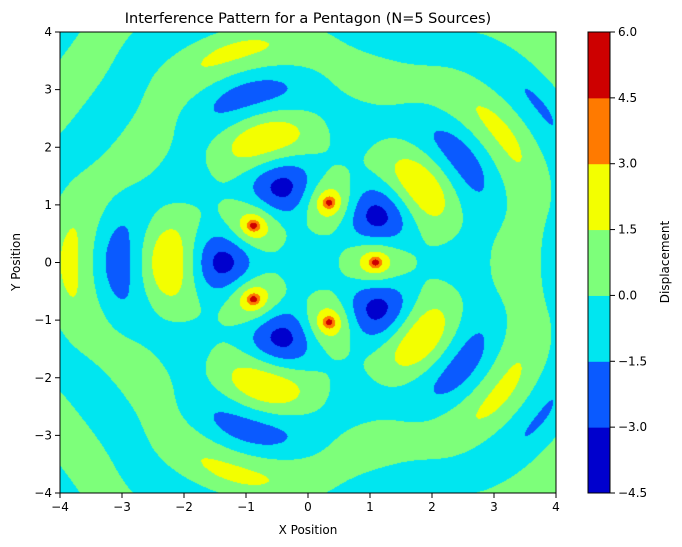 Image resolution: width=682 pixels, height=547 pixels. I want to click on x-axis: −4 −3 −2 −1 0 1 2 3 4, so click(305, 503).